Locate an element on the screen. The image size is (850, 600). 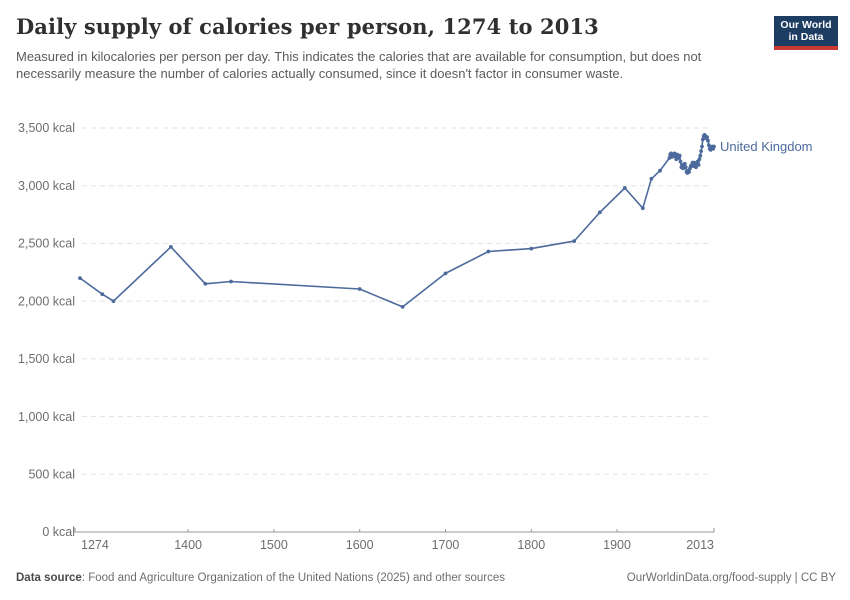
y-axis-tick-label: 3,500 kcal is located at coordinates (46, 128).